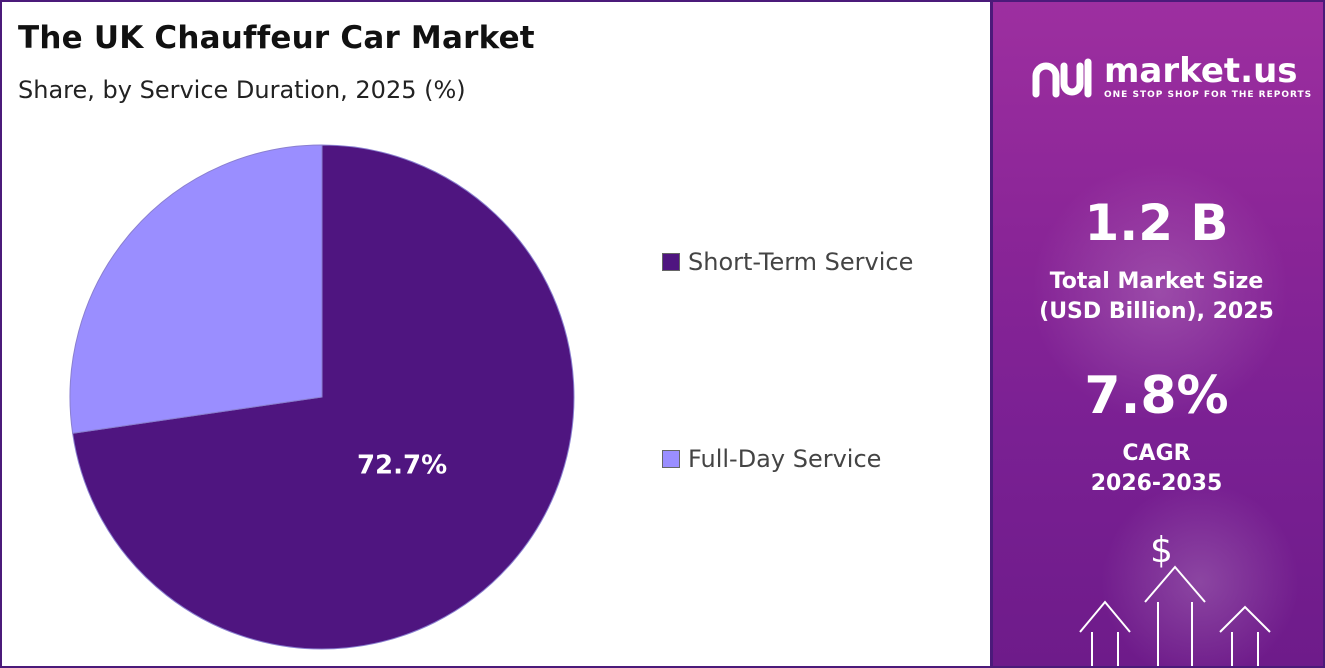 The width and height of the screenshot is (1325, 668). I want to click on market-size-label-line2: (USD Billion), 2025, so click(1156, 311).